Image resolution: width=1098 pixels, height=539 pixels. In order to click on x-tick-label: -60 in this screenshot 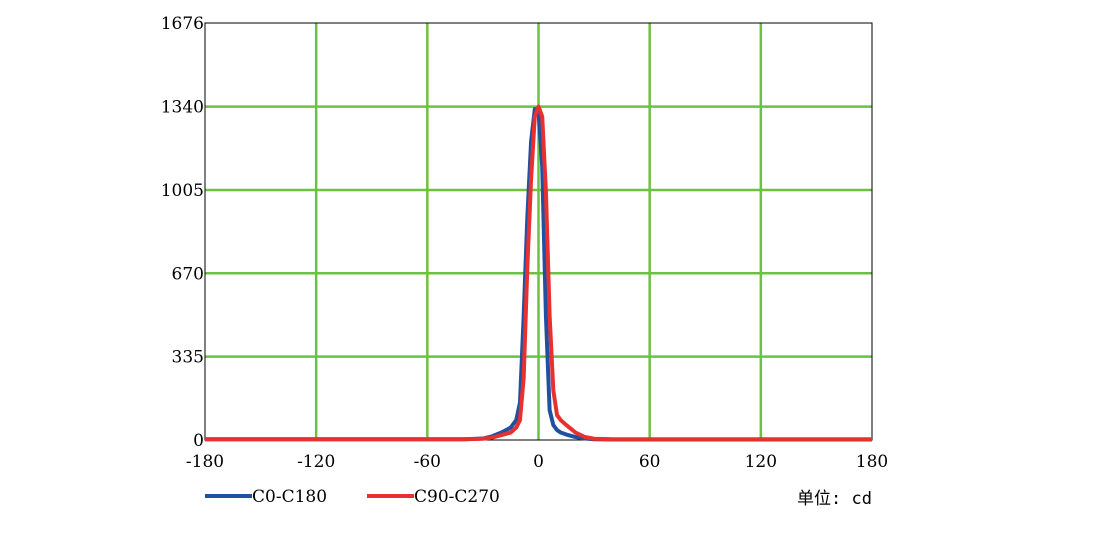, I will do `click(427, 462)`.